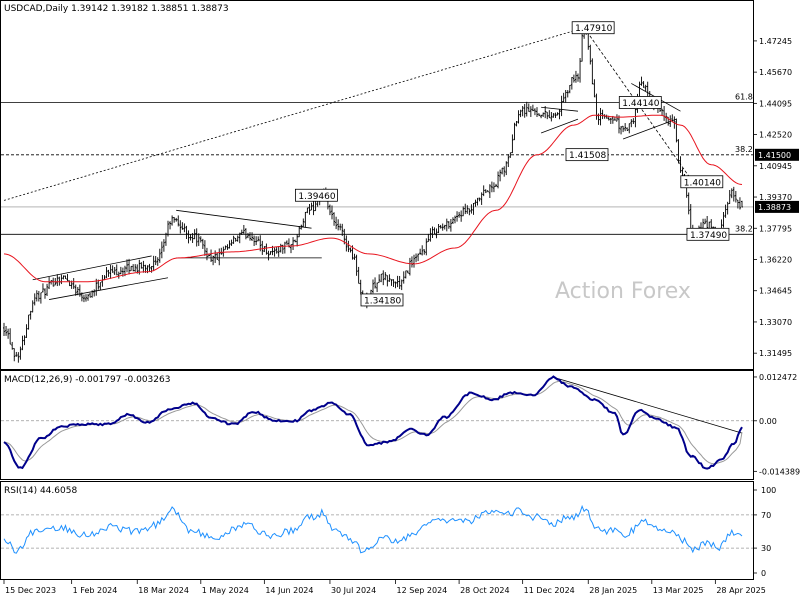 The width and height of the screenshot is (800, 600). I want to click on time-tick-label: 14 Jun 2024, so click(289, 590).